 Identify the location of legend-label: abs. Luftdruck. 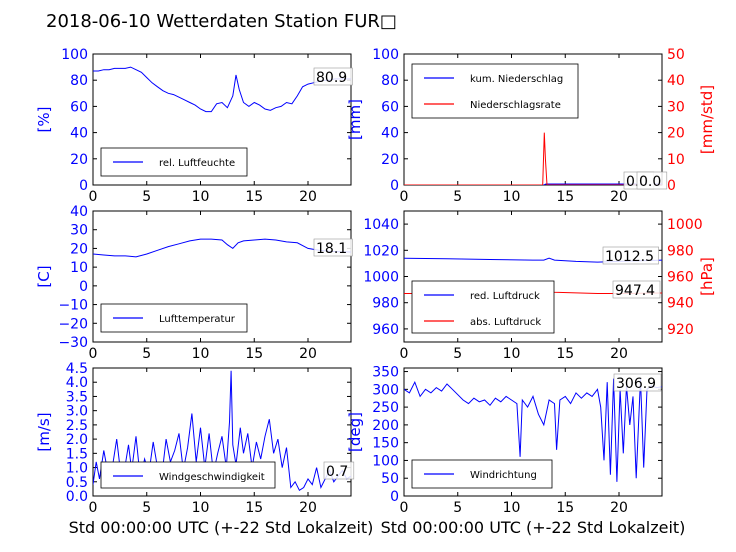
(505, 322).